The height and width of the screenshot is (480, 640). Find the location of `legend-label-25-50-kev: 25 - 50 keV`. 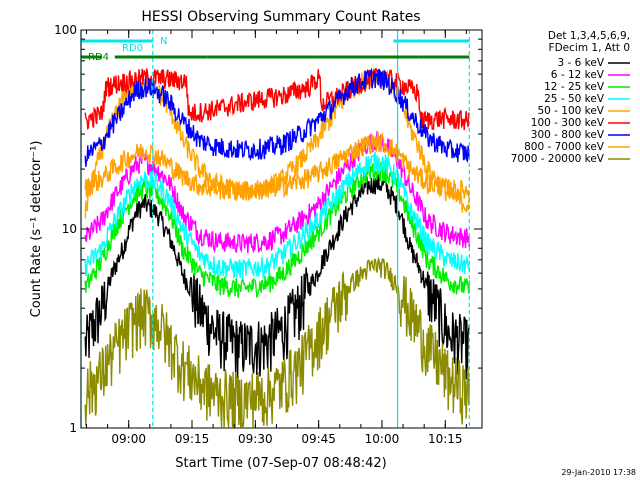

legend-label-25-50-kev: 25 - 50 keV is located at coordinates (574, 99).